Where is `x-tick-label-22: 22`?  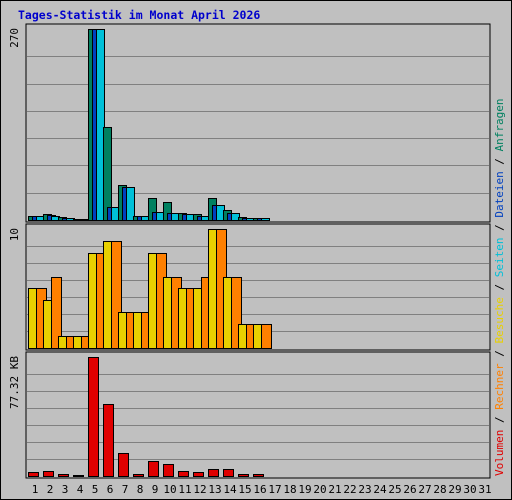
x-tick-label-22: 22 is located at coordinates (349, 489).